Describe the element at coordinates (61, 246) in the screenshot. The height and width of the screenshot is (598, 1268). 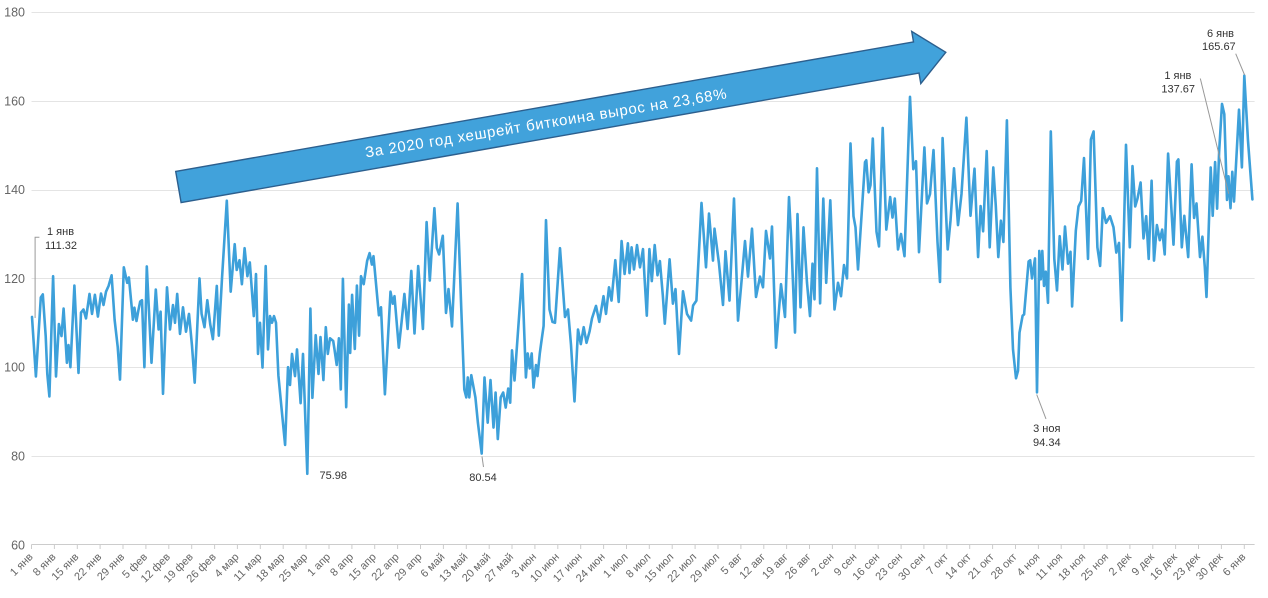
I see `svg-text: 111.32` at that location.